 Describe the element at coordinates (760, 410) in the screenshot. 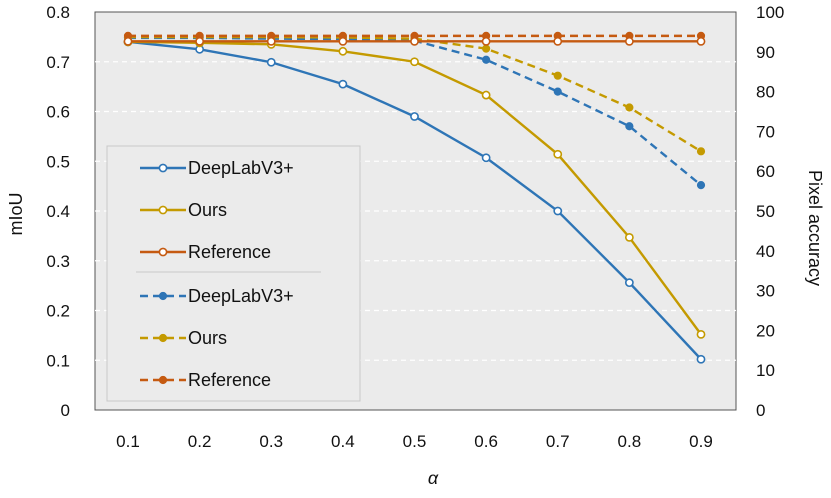

I see `y2-tick-label: 0` at that location.